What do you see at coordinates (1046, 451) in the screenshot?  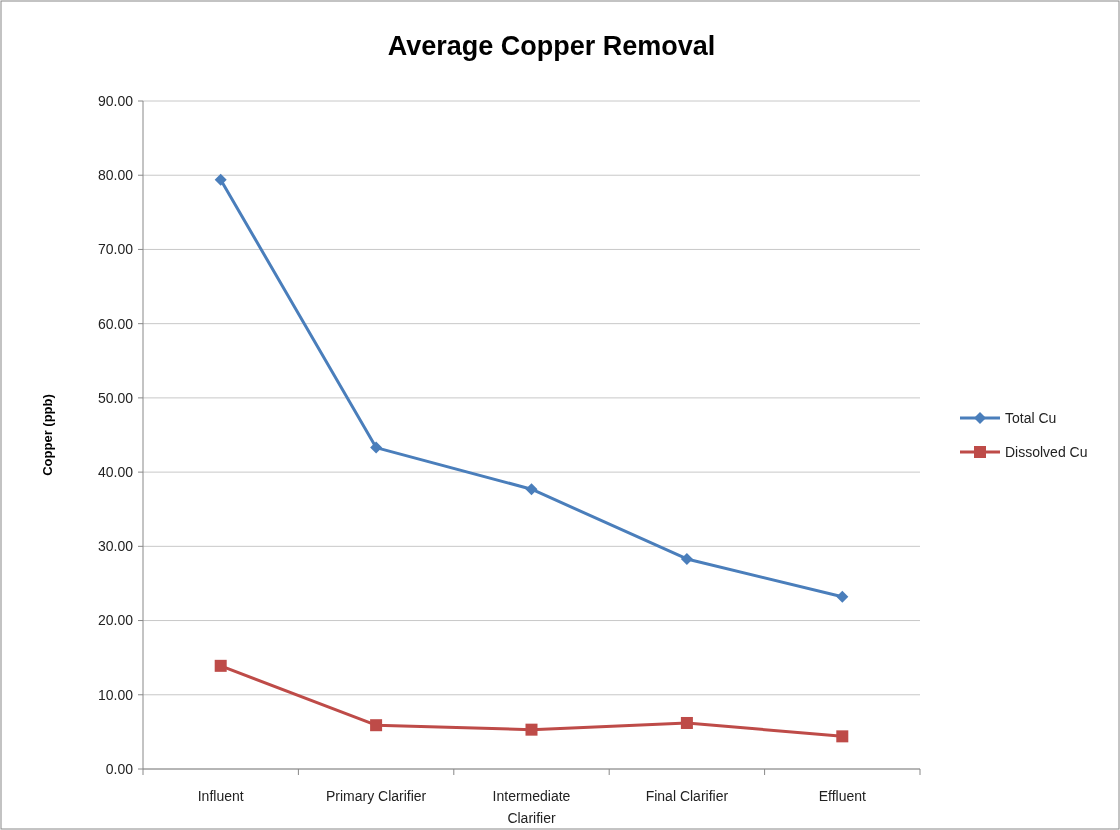 I see `legend-label: Dissolved Cu` at bounding box center [1046, 451].